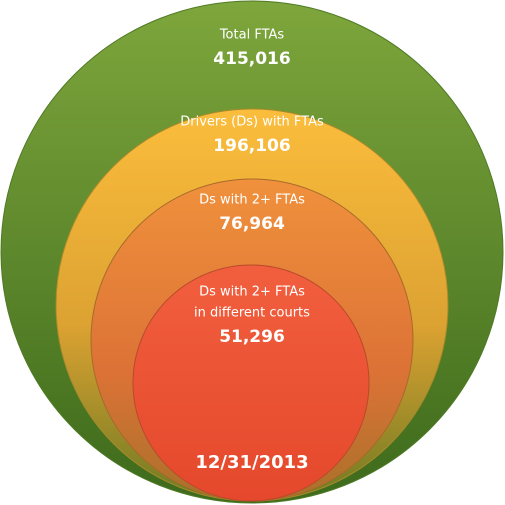 The image size is (505, 505). What do you see at coordinates (252, 224) in the screenshot?
I see `node-value: 76,964` at bounding box center [252, 224].